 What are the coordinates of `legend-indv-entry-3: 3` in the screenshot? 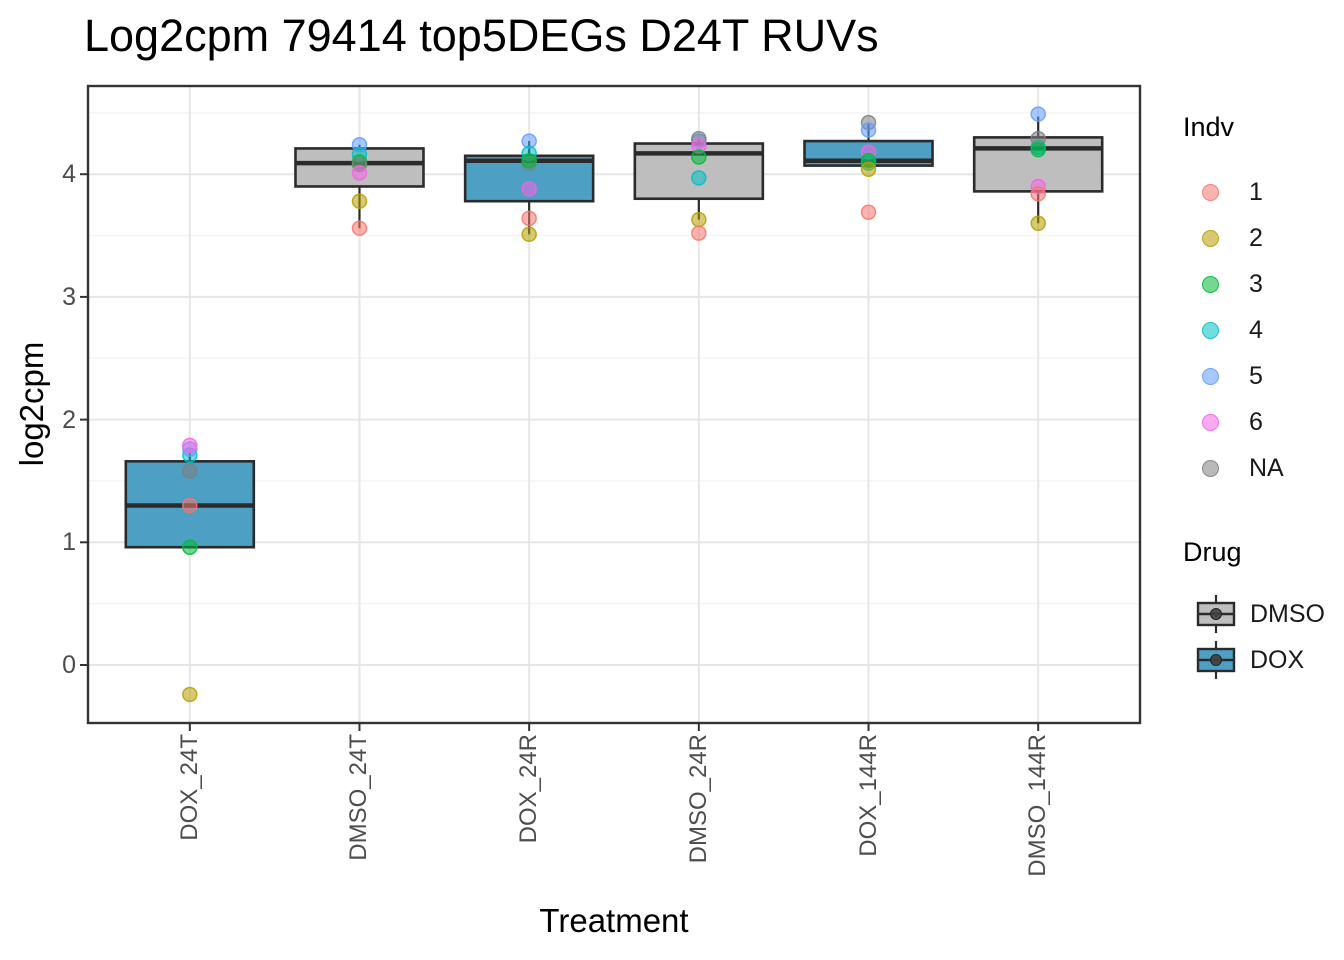 It's located at (1229, 284).